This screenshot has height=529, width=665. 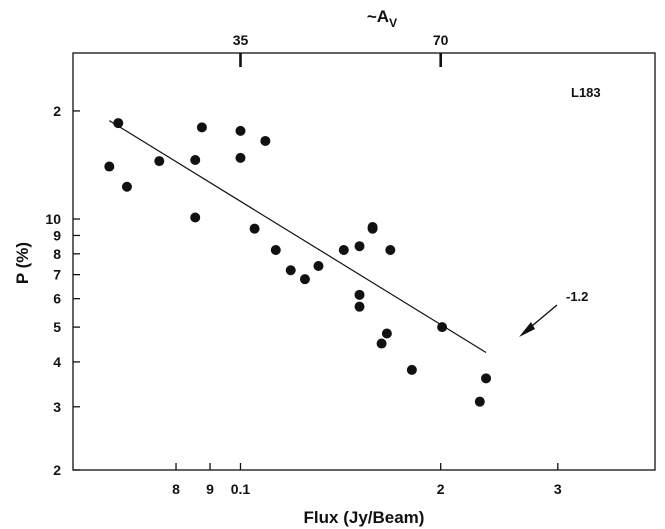 I want to click on y-tick-label: 6, so click(x=57, y=299).